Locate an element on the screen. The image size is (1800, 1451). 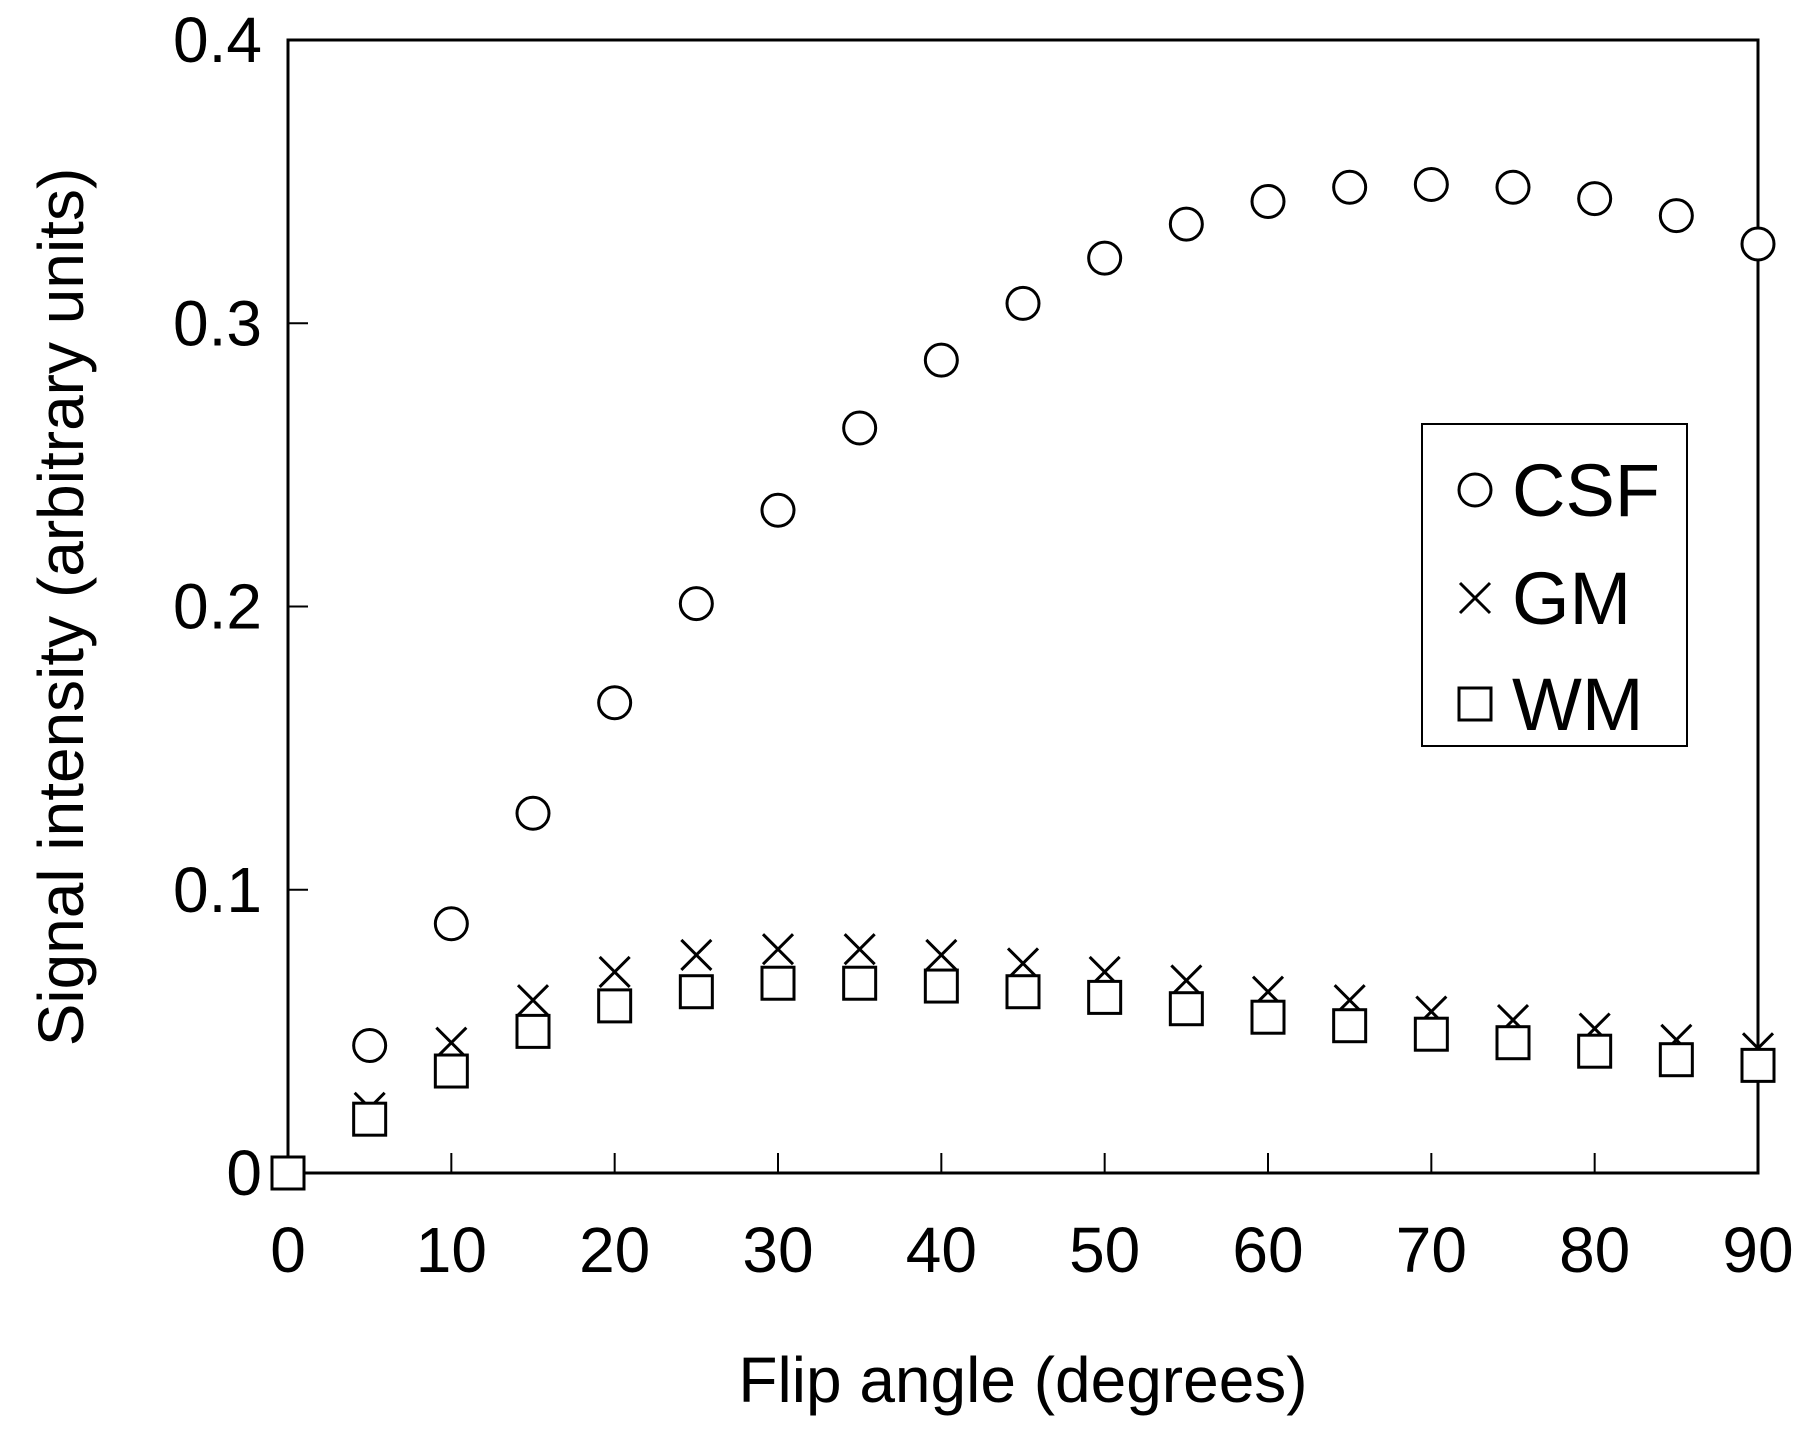
legend-marker-wm is located at coordinates (1475, 704).